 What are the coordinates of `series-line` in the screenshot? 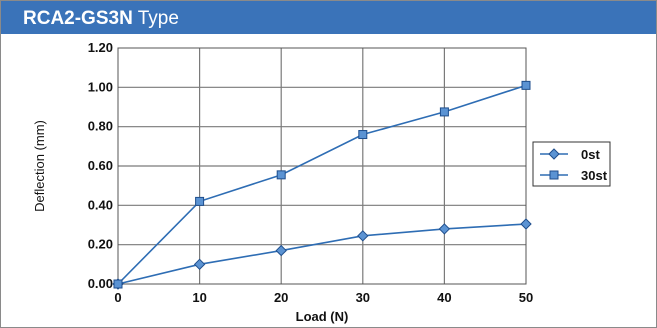 It's located at (322, 254).